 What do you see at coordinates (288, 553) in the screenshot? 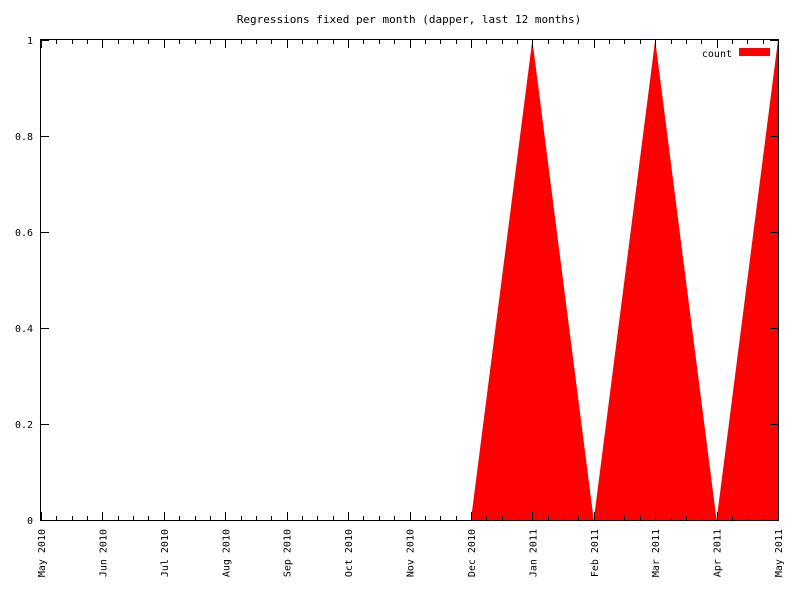
I see `x-tick-label: Sep 2010` at bounding box center [288, 553].